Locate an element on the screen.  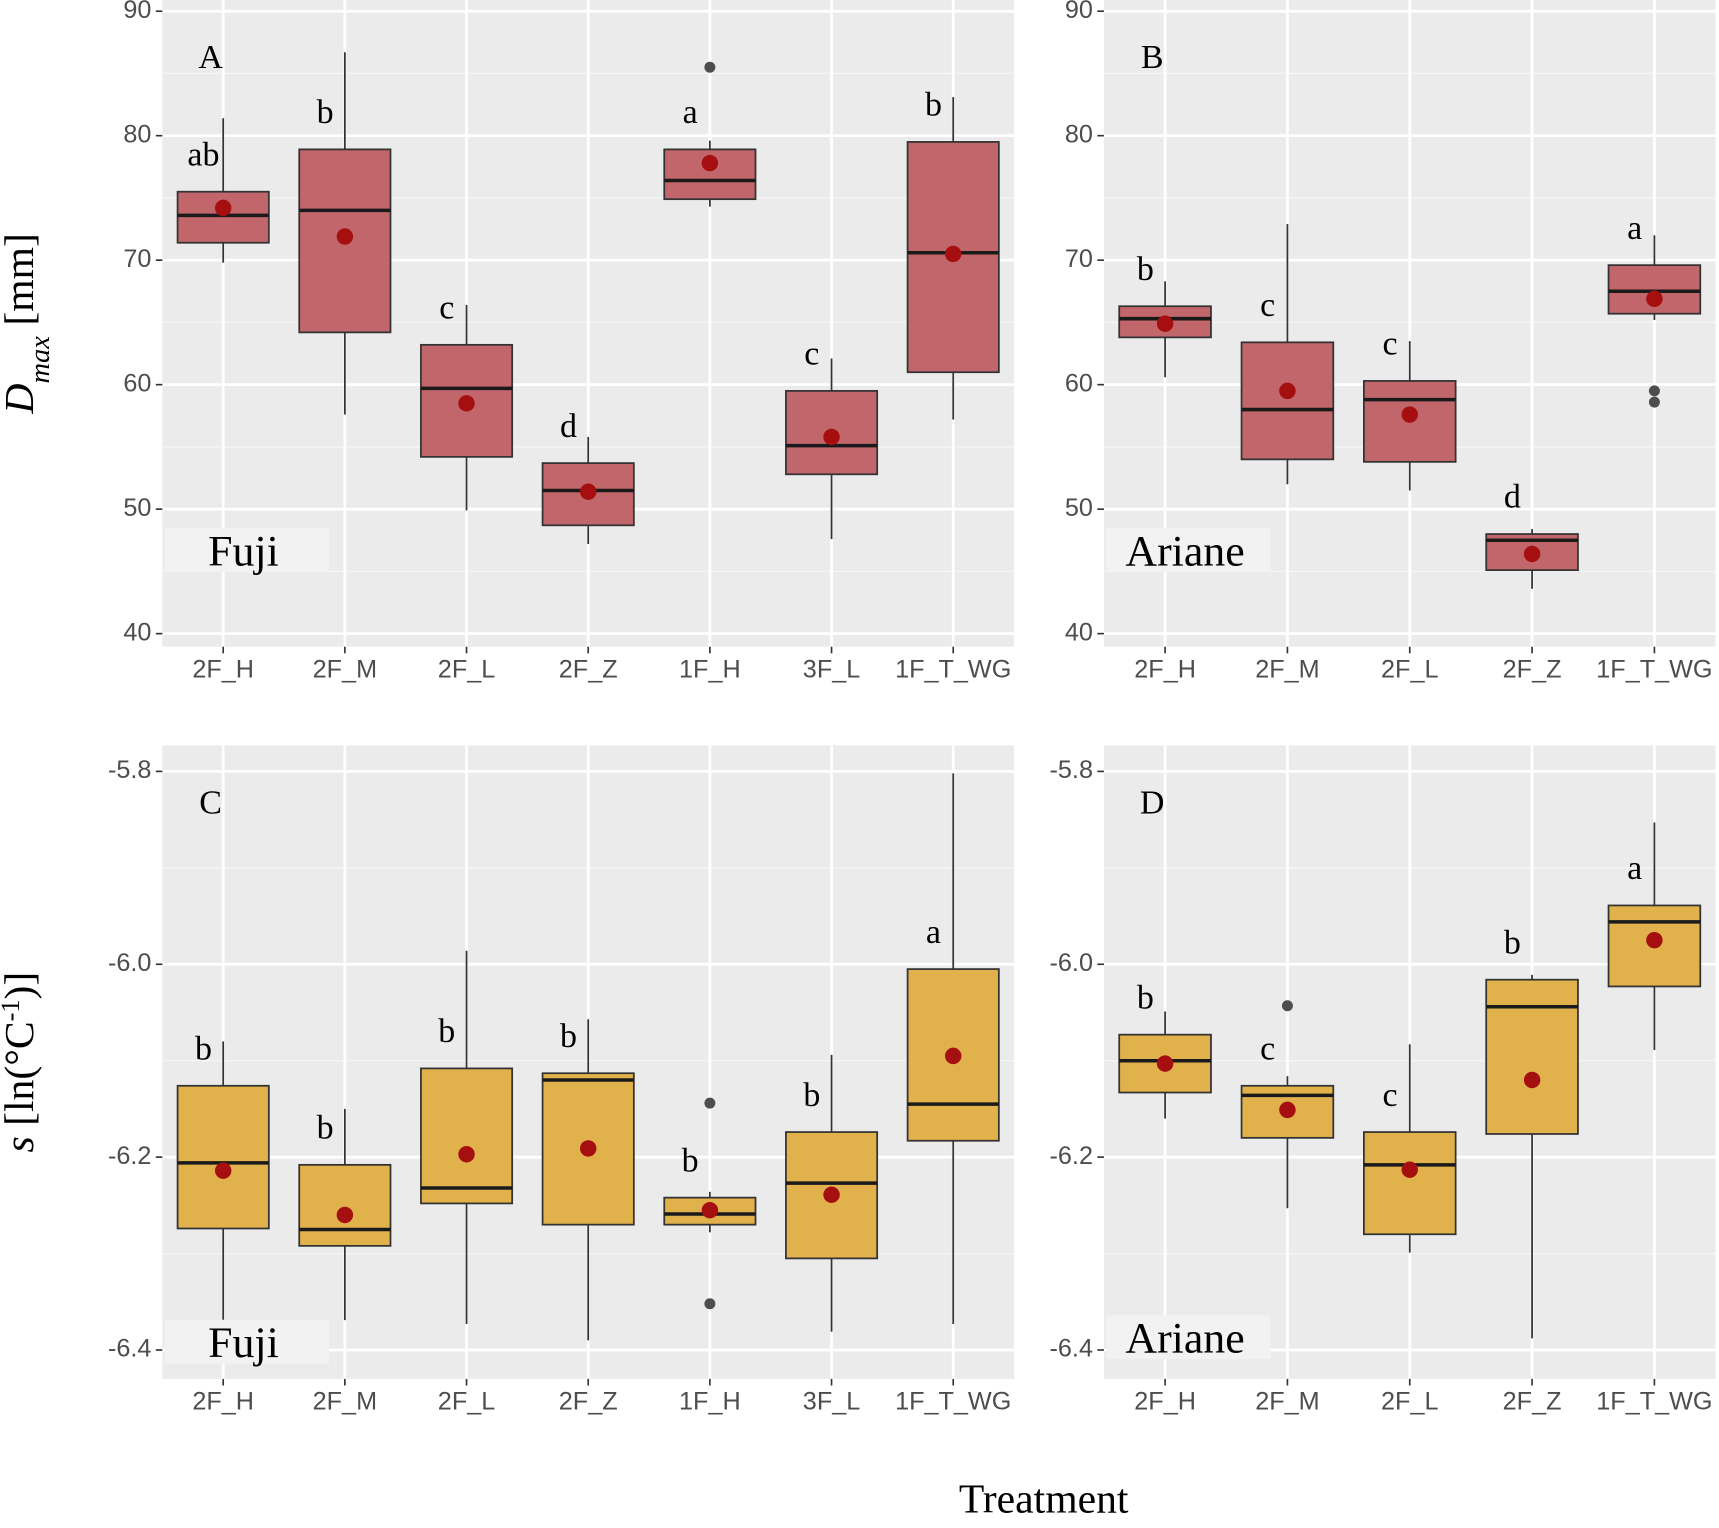
y-tick-label: -6.4 is located at coordinates (129, 1349).